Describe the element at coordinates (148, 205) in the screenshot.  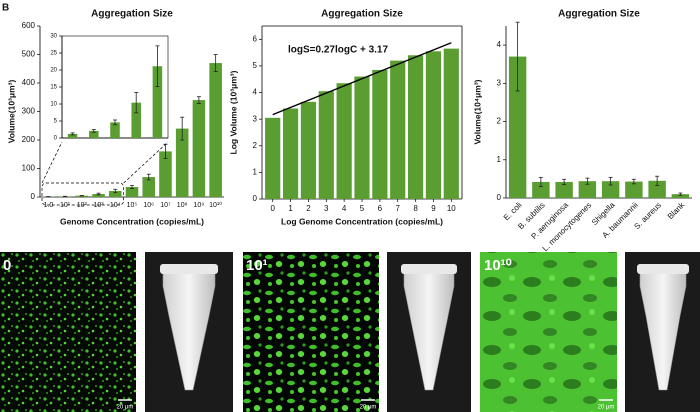
I see `x-tick-label: 10⁶` at that location.